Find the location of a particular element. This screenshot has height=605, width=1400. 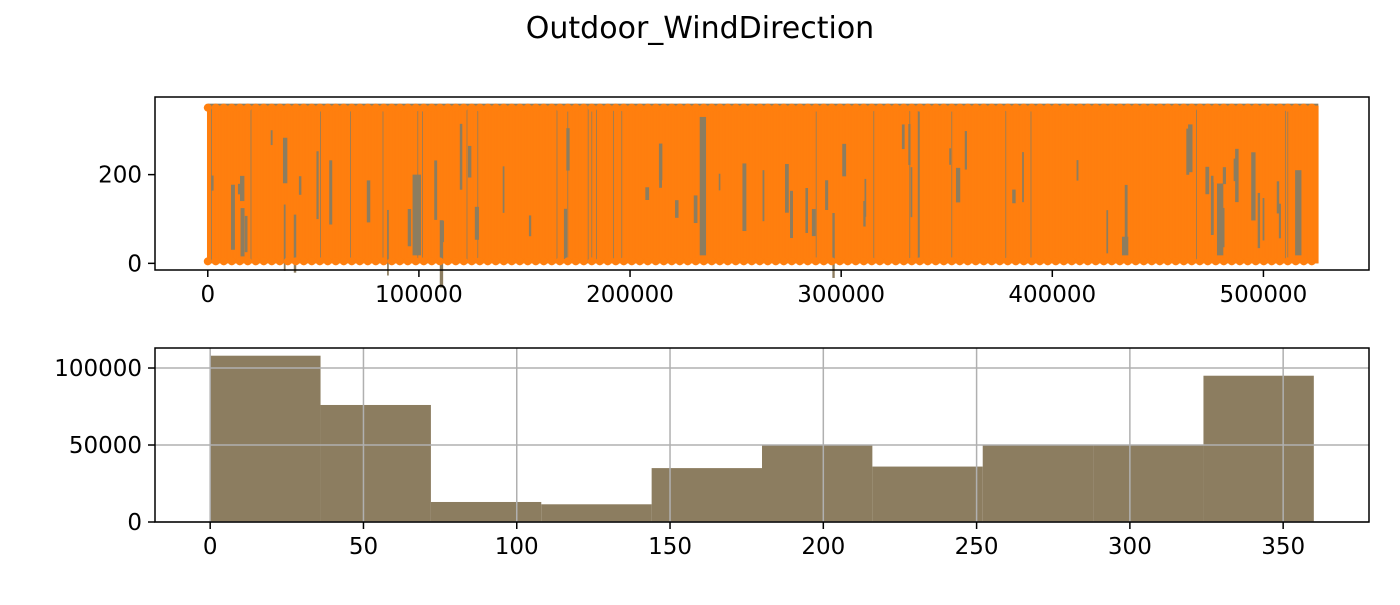

hist-x-tick-label: 250 is located at coordinates (977, 547).